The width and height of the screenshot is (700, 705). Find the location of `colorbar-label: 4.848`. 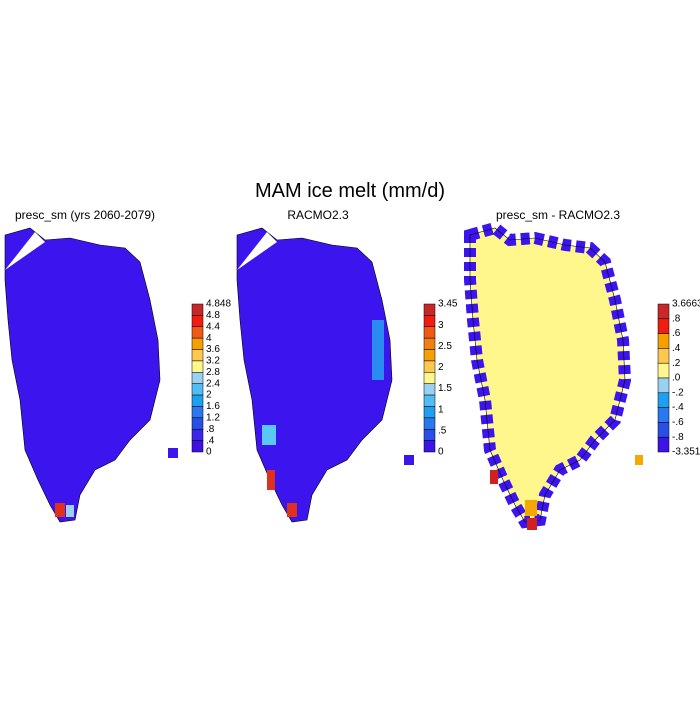

colorbar-label: 4.848 is located at coordinates (218, 304).